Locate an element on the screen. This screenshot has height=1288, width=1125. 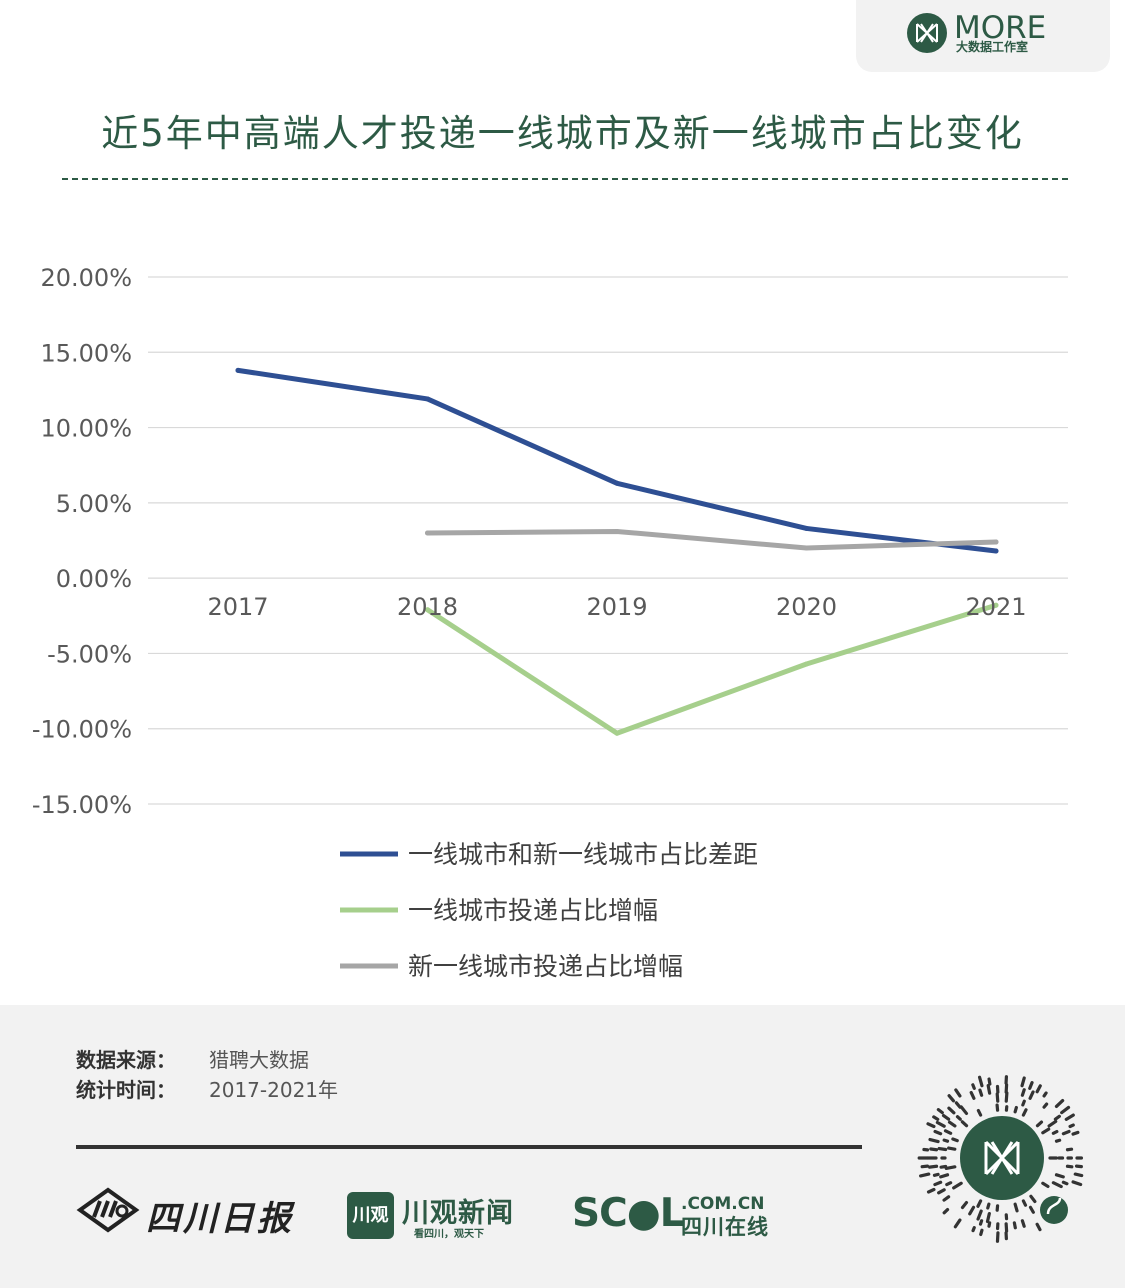
scol-name: 四川在线 is located at coordinates (725, 1227).